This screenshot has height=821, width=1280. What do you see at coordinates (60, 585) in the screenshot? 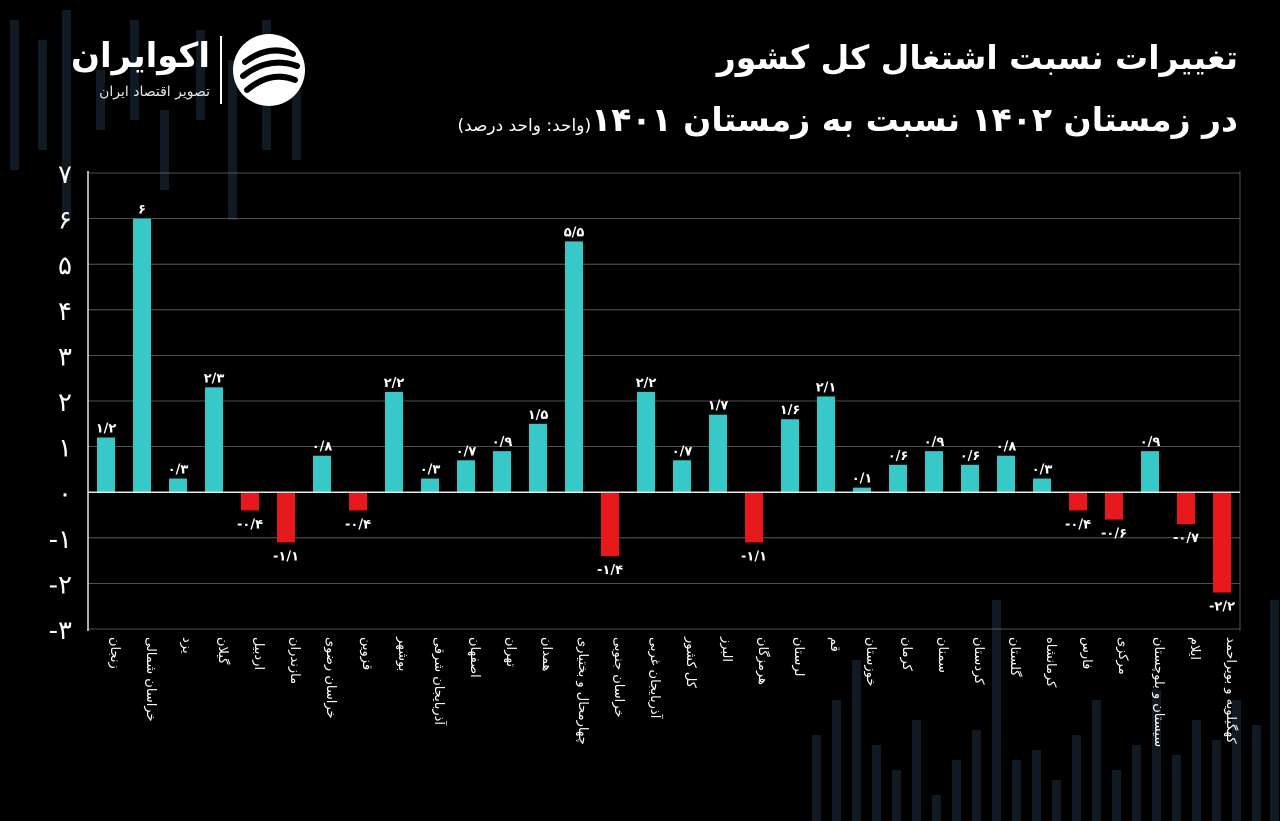
I see `y-tick-label: -۲` at bounding box center [60, 585].